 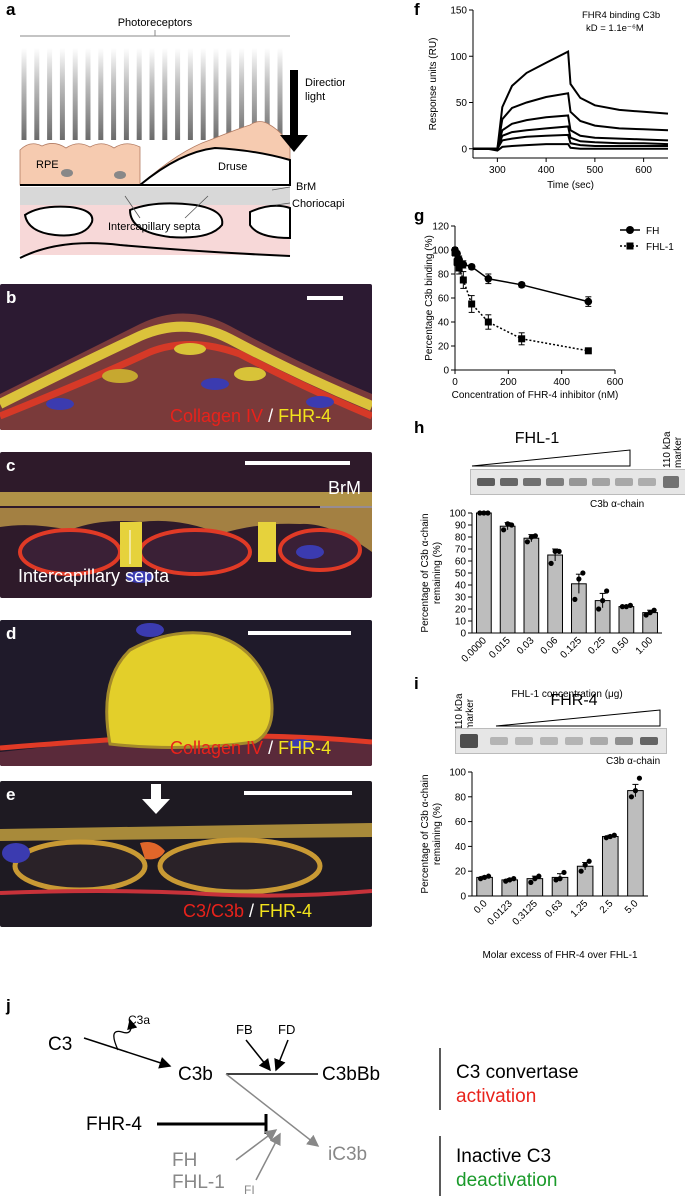 What do you see at coordinates (517, 1072) in the screenshot?
I see `j-convertase: C3 convertase` at bounding box center [517, 1072].